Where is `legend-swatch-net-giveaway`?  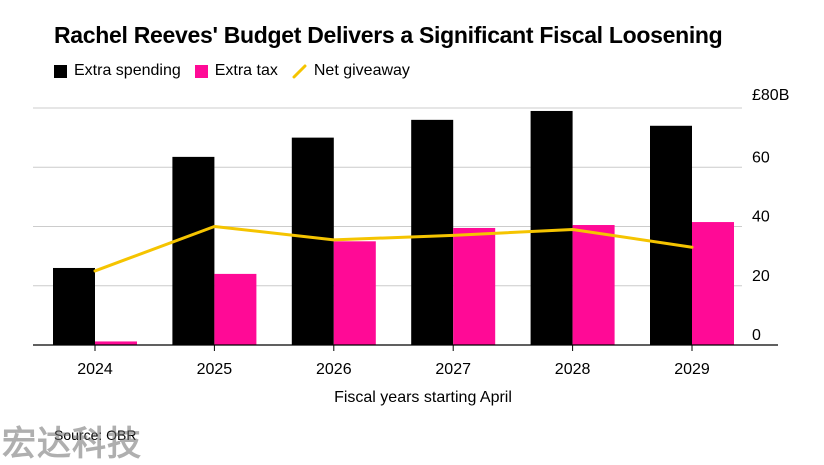 legend-swatch-net-giveaway is located at coordinates (299, 71).